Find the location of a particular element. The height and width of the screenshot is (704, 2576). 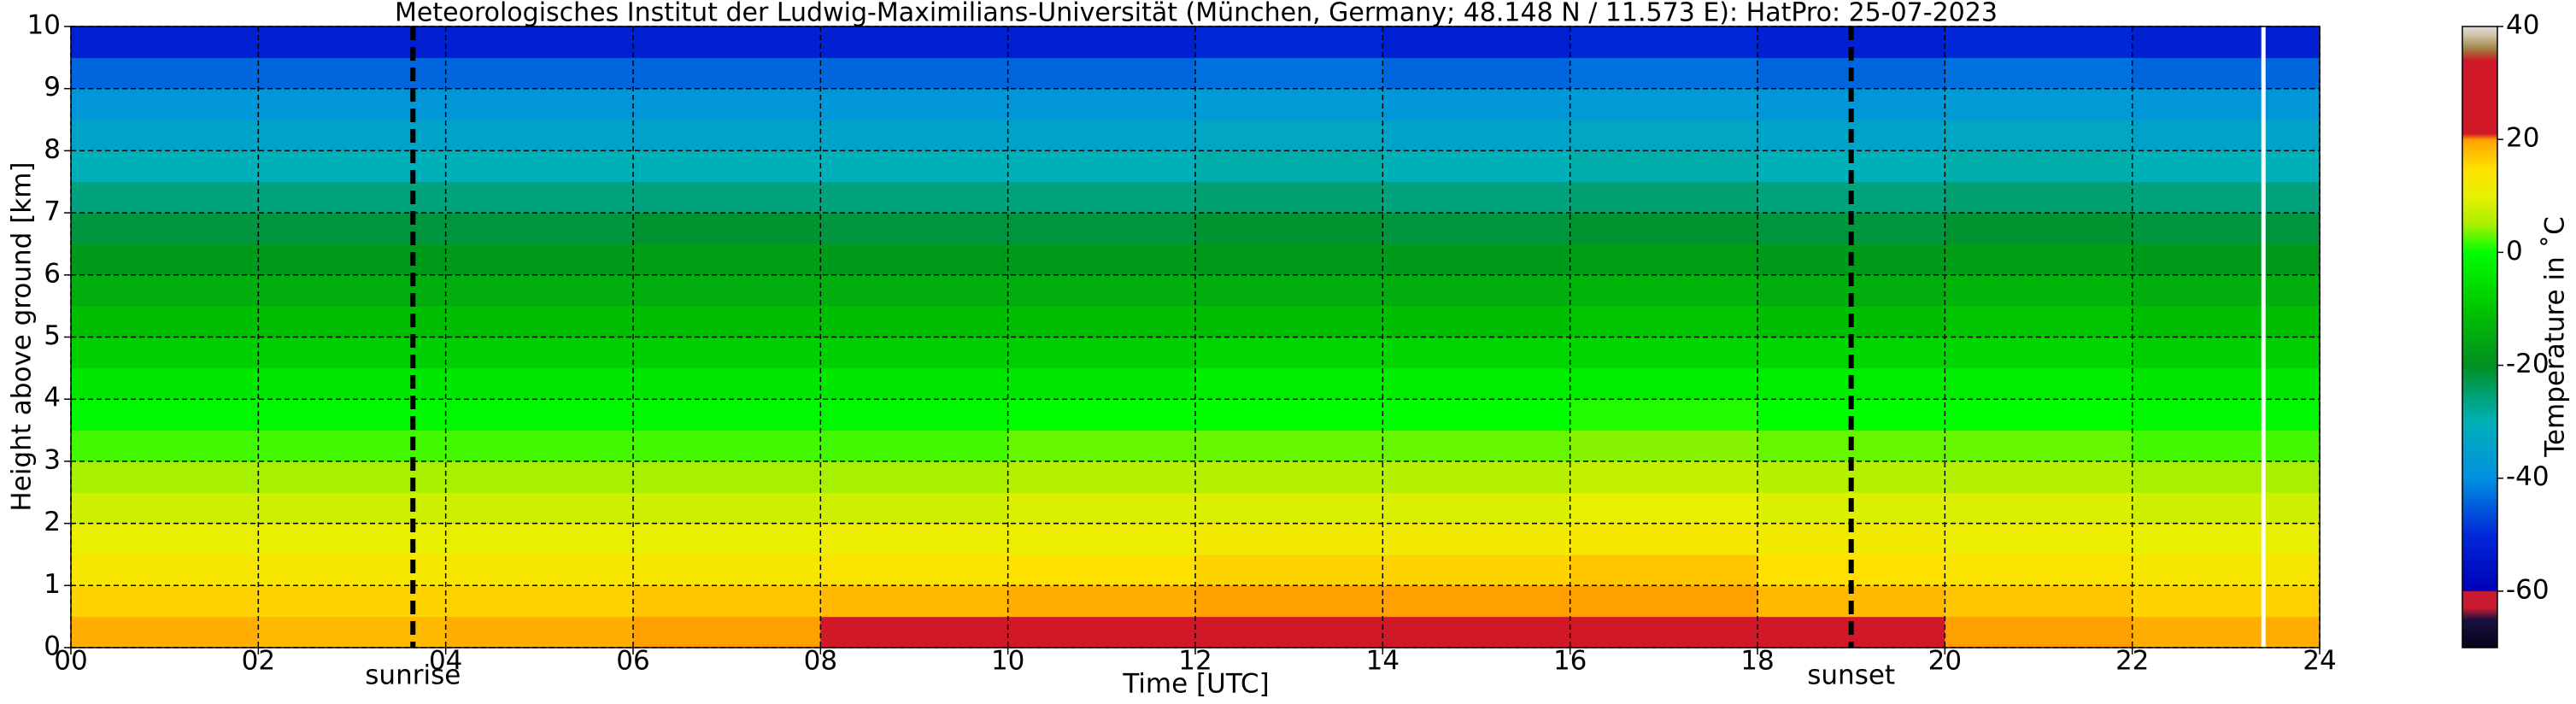

colorbar-tick-label: -60 is located at coordinates (2528, 589).